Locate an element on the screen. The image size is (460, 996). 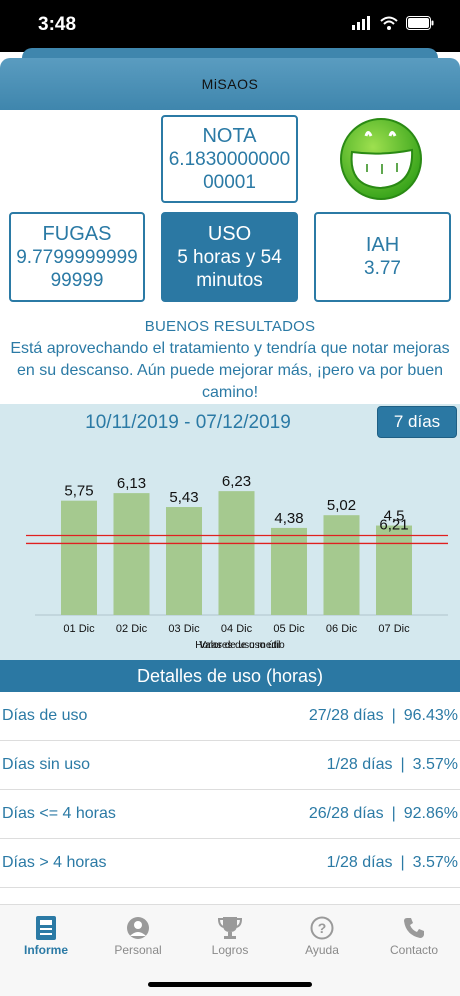
tab-label: Personal is located at coordinates (138, 950).